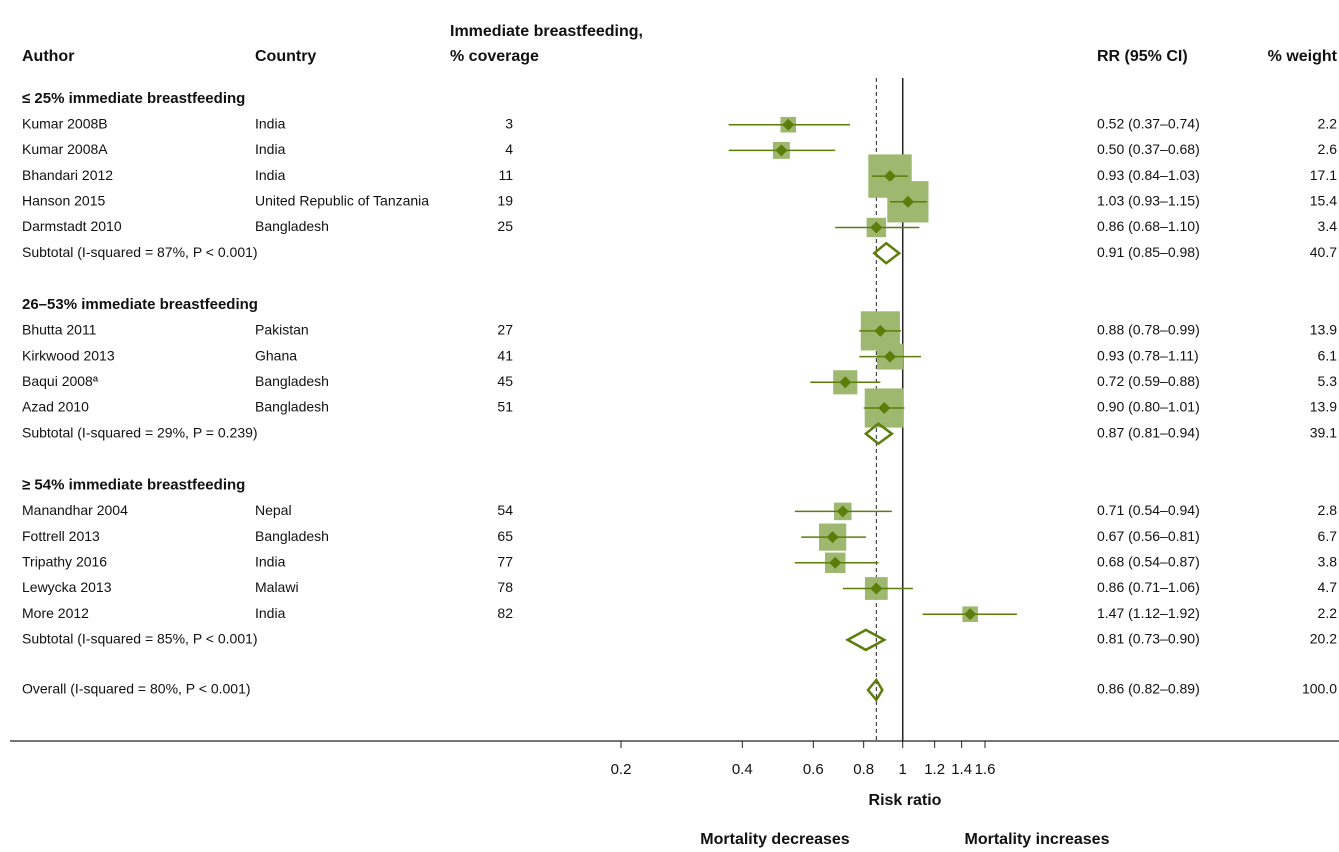  Describe the element at coordinates (505, 175) in the screenshot. I see `coverage: 11` at that location.